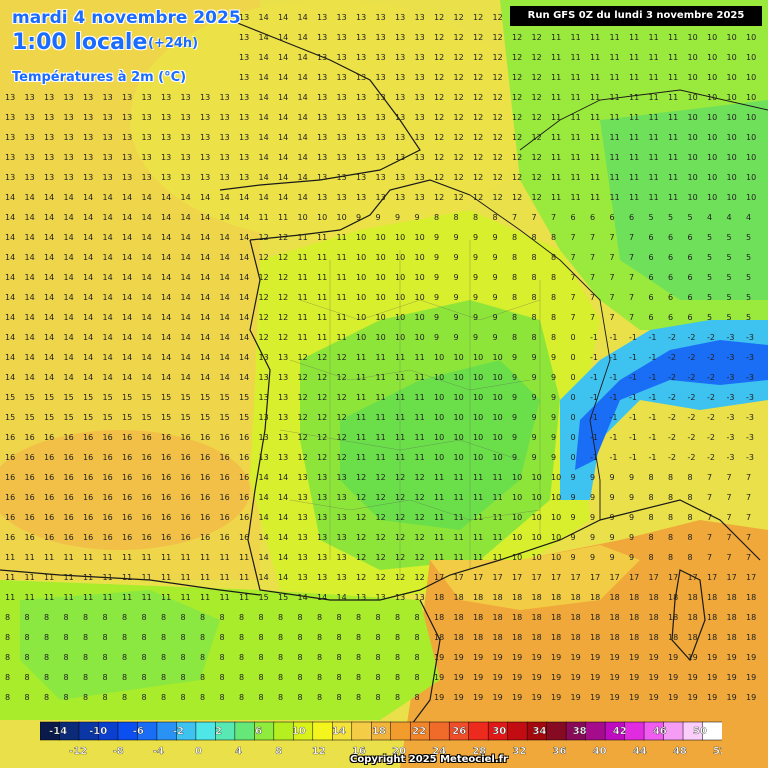 The width and height of the screenshot is (768, 768). I want to click on temperature-value: 15, so click(264, 597).